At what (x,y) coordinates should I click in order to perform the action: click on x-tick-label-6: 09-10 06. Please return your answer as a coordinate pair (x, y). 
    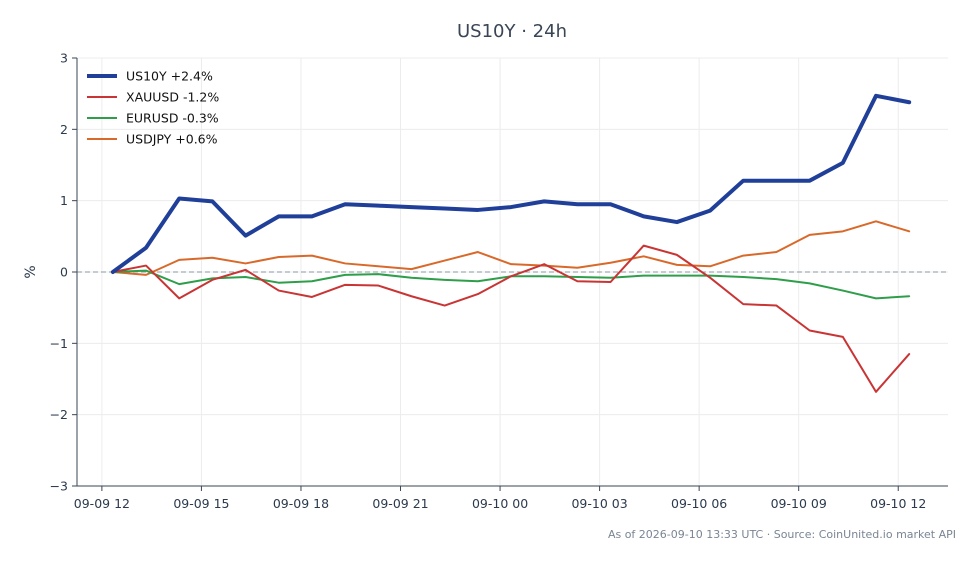
    Looking at the image, I should click on (699, 503).